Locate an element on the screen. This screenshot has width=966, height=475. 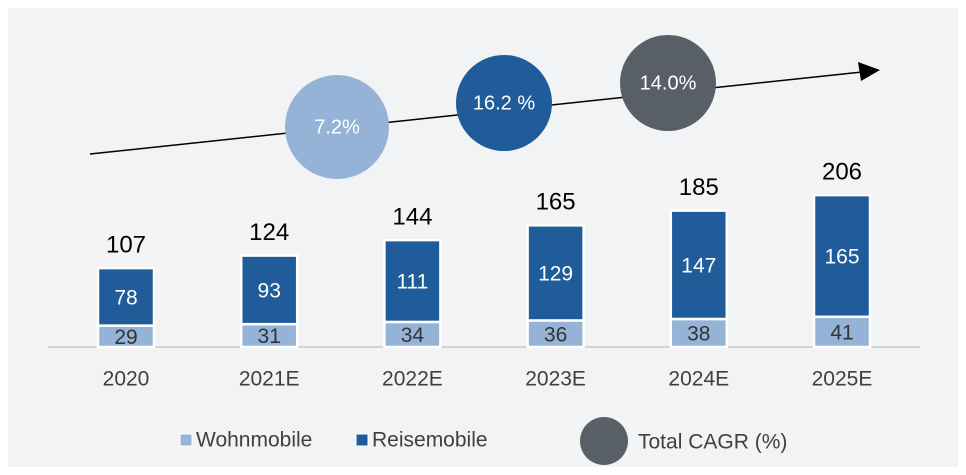
segment-label: 93 is located at coordinates (269, 290).